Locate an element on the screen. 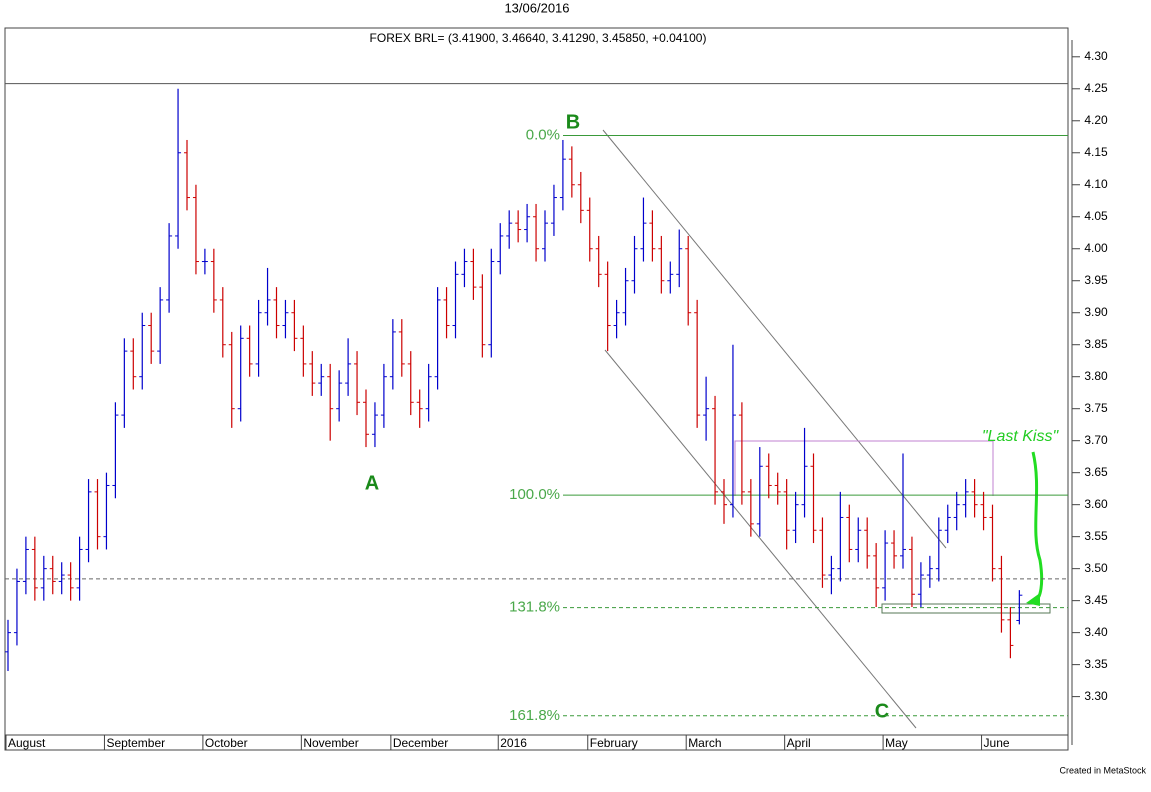  x-tick-label: December is located at coordinates (420, 743).